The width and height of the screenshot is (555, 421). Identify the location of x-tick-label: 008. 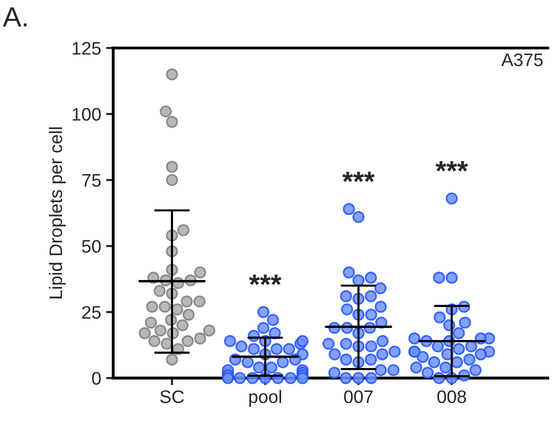
(451, 397).